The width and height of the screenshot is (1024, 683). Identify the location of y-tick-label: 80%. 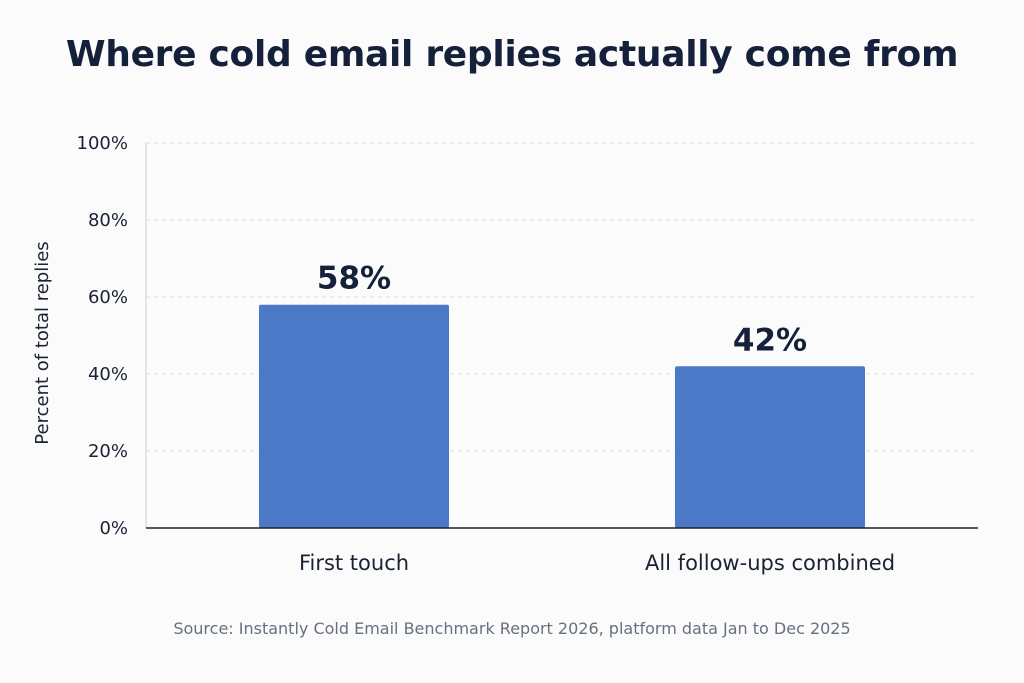
(108, 220).